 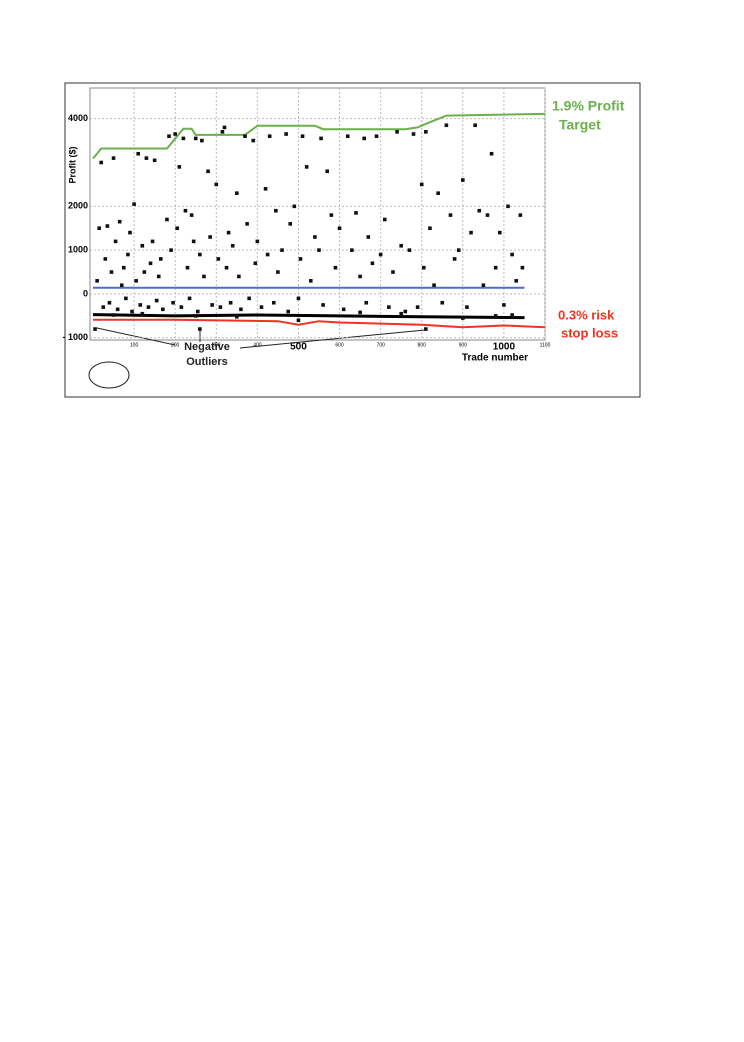 What do you see at coordinates (78, 118) in the screenshot?
I see `y-tick-label: 4000` at bounding box center [78, 118].